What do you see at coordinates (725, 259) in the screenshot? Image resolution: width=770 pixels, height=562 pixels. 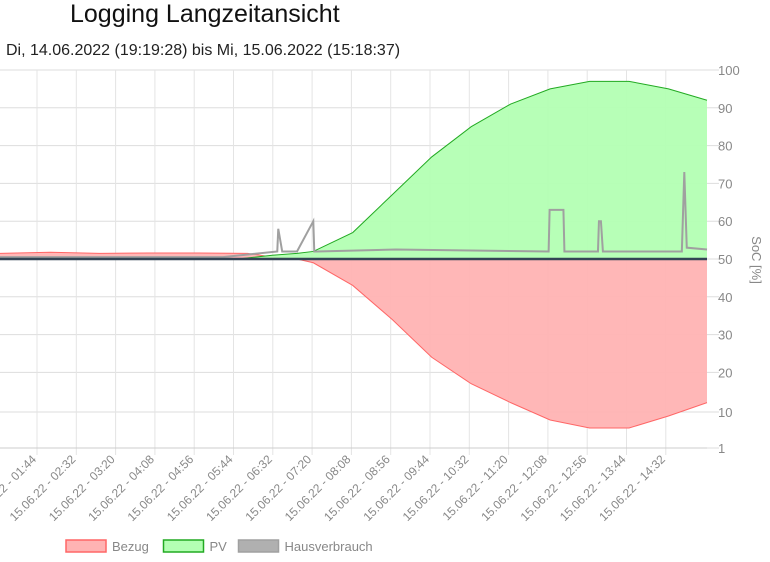 I see `y-tick-label: 50` at bounding box center [725, 259].